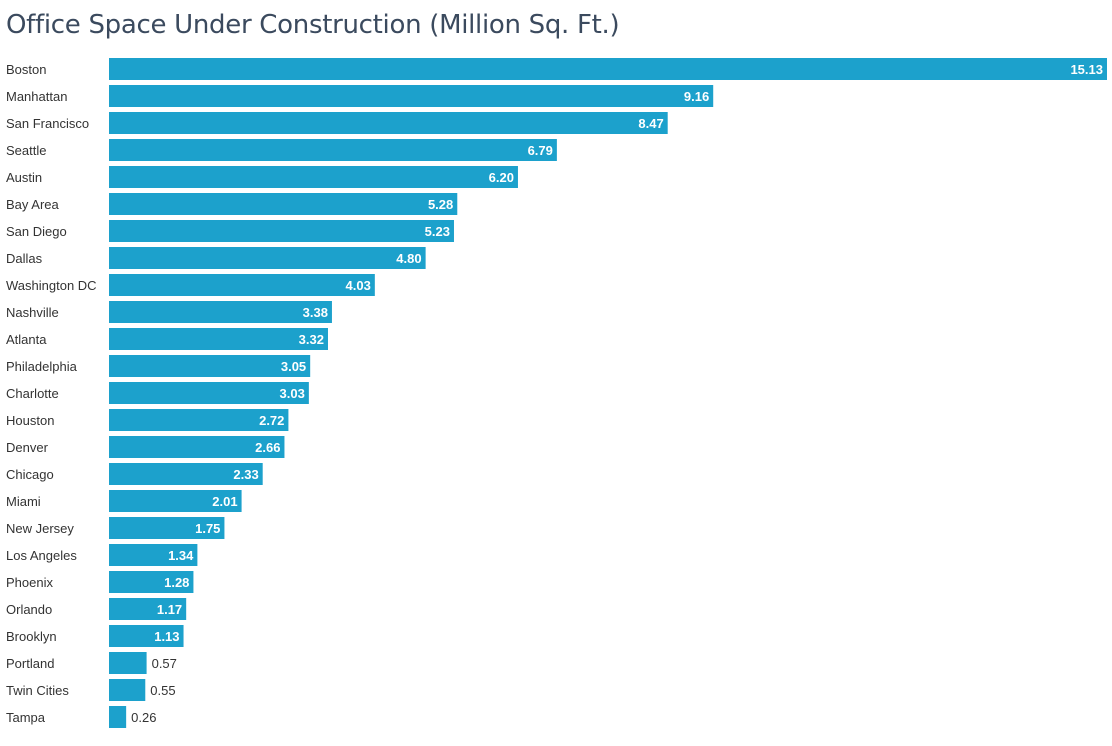 The height and width of the screenshot is (746, 1112). I want to click on data-label: 2.72, so click(271, 420).